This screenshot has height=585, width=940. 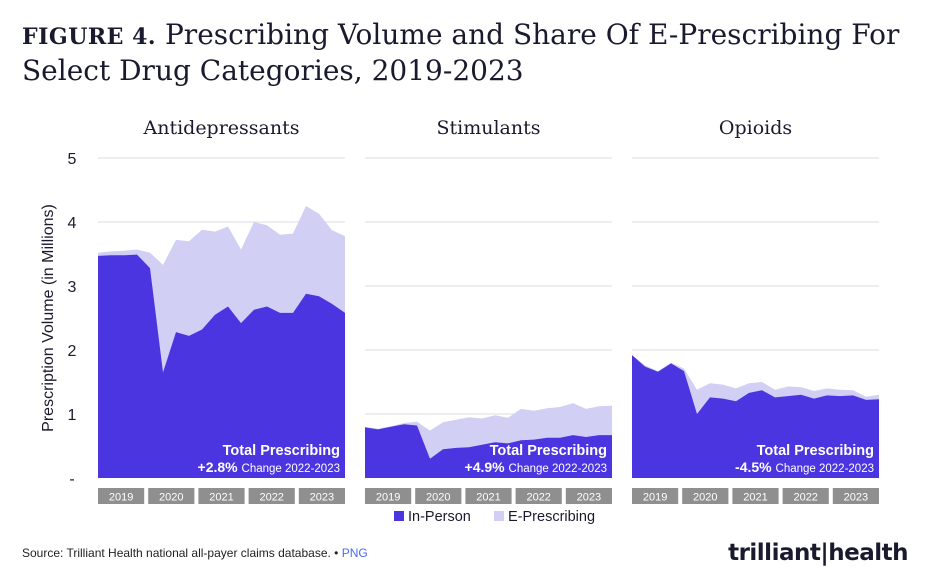 What do you see at coordinates (439, 517) in the screenshot?
I see `legend-label-in-person: In-Person` at bounding box center [439, 517].